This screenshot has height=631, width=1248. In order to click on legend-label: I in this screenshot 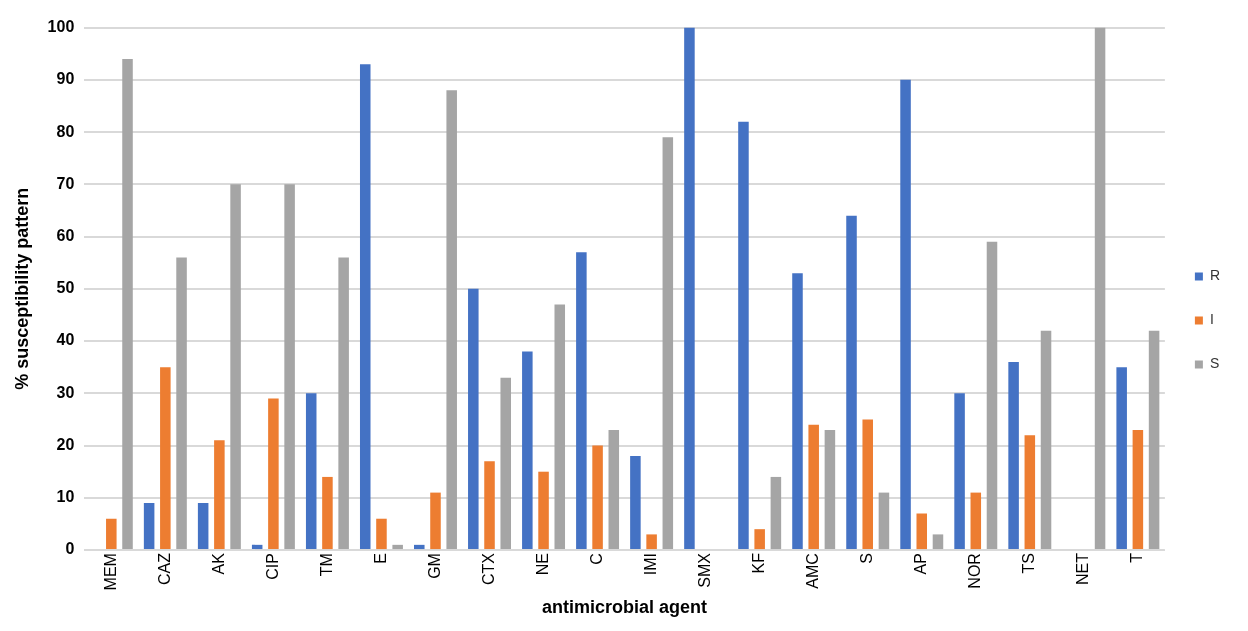, I will do `click(1211, 319)`.